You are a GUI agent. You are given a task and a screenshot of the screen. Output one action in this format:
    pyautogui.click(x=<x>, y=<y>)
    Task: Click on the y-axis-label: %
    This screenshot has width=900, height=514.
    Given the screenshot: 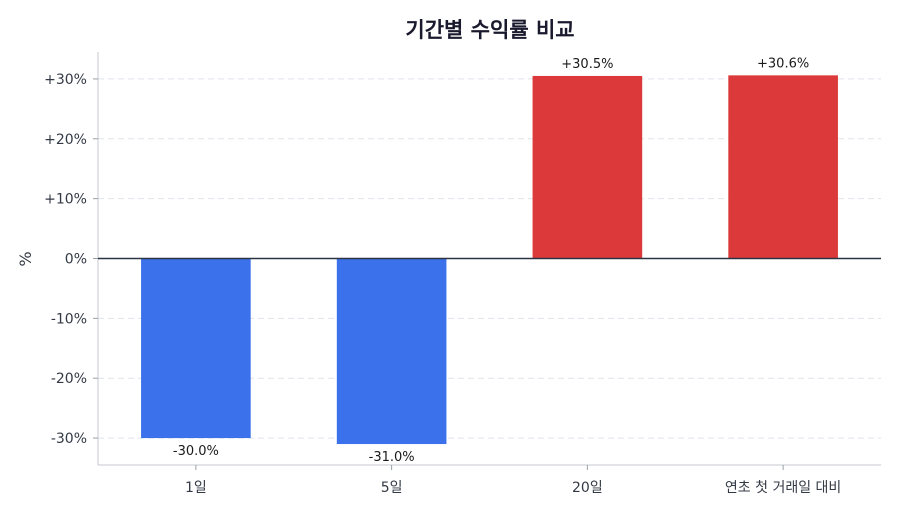 What is the action you would take?
    pyautogui.click(x=25, y=258)
    